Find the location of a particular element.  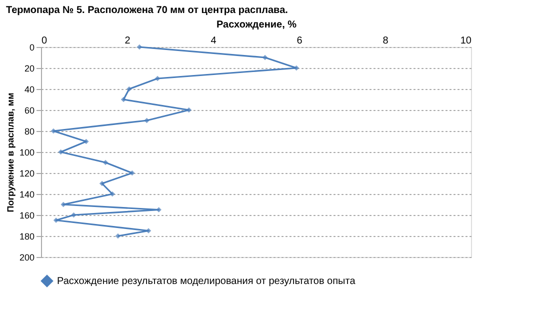

x-tick-label: 0 is located at coordinates (45, 41).